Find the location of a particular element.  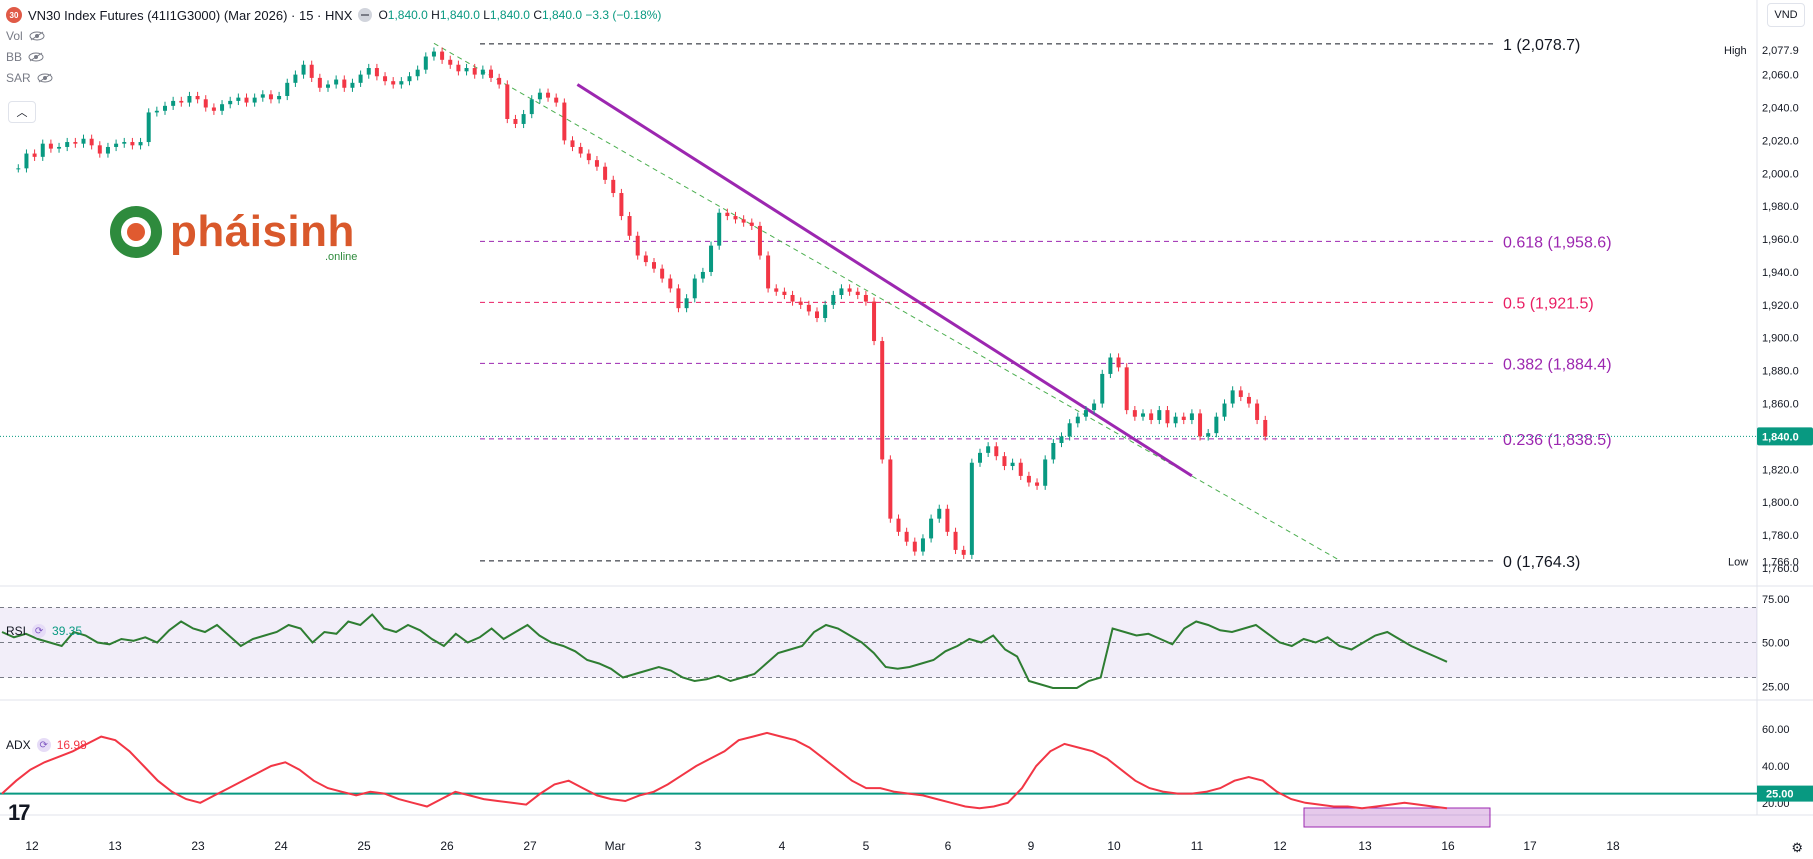

close-value: 1,840.0 is located at coordinates (562, 15).